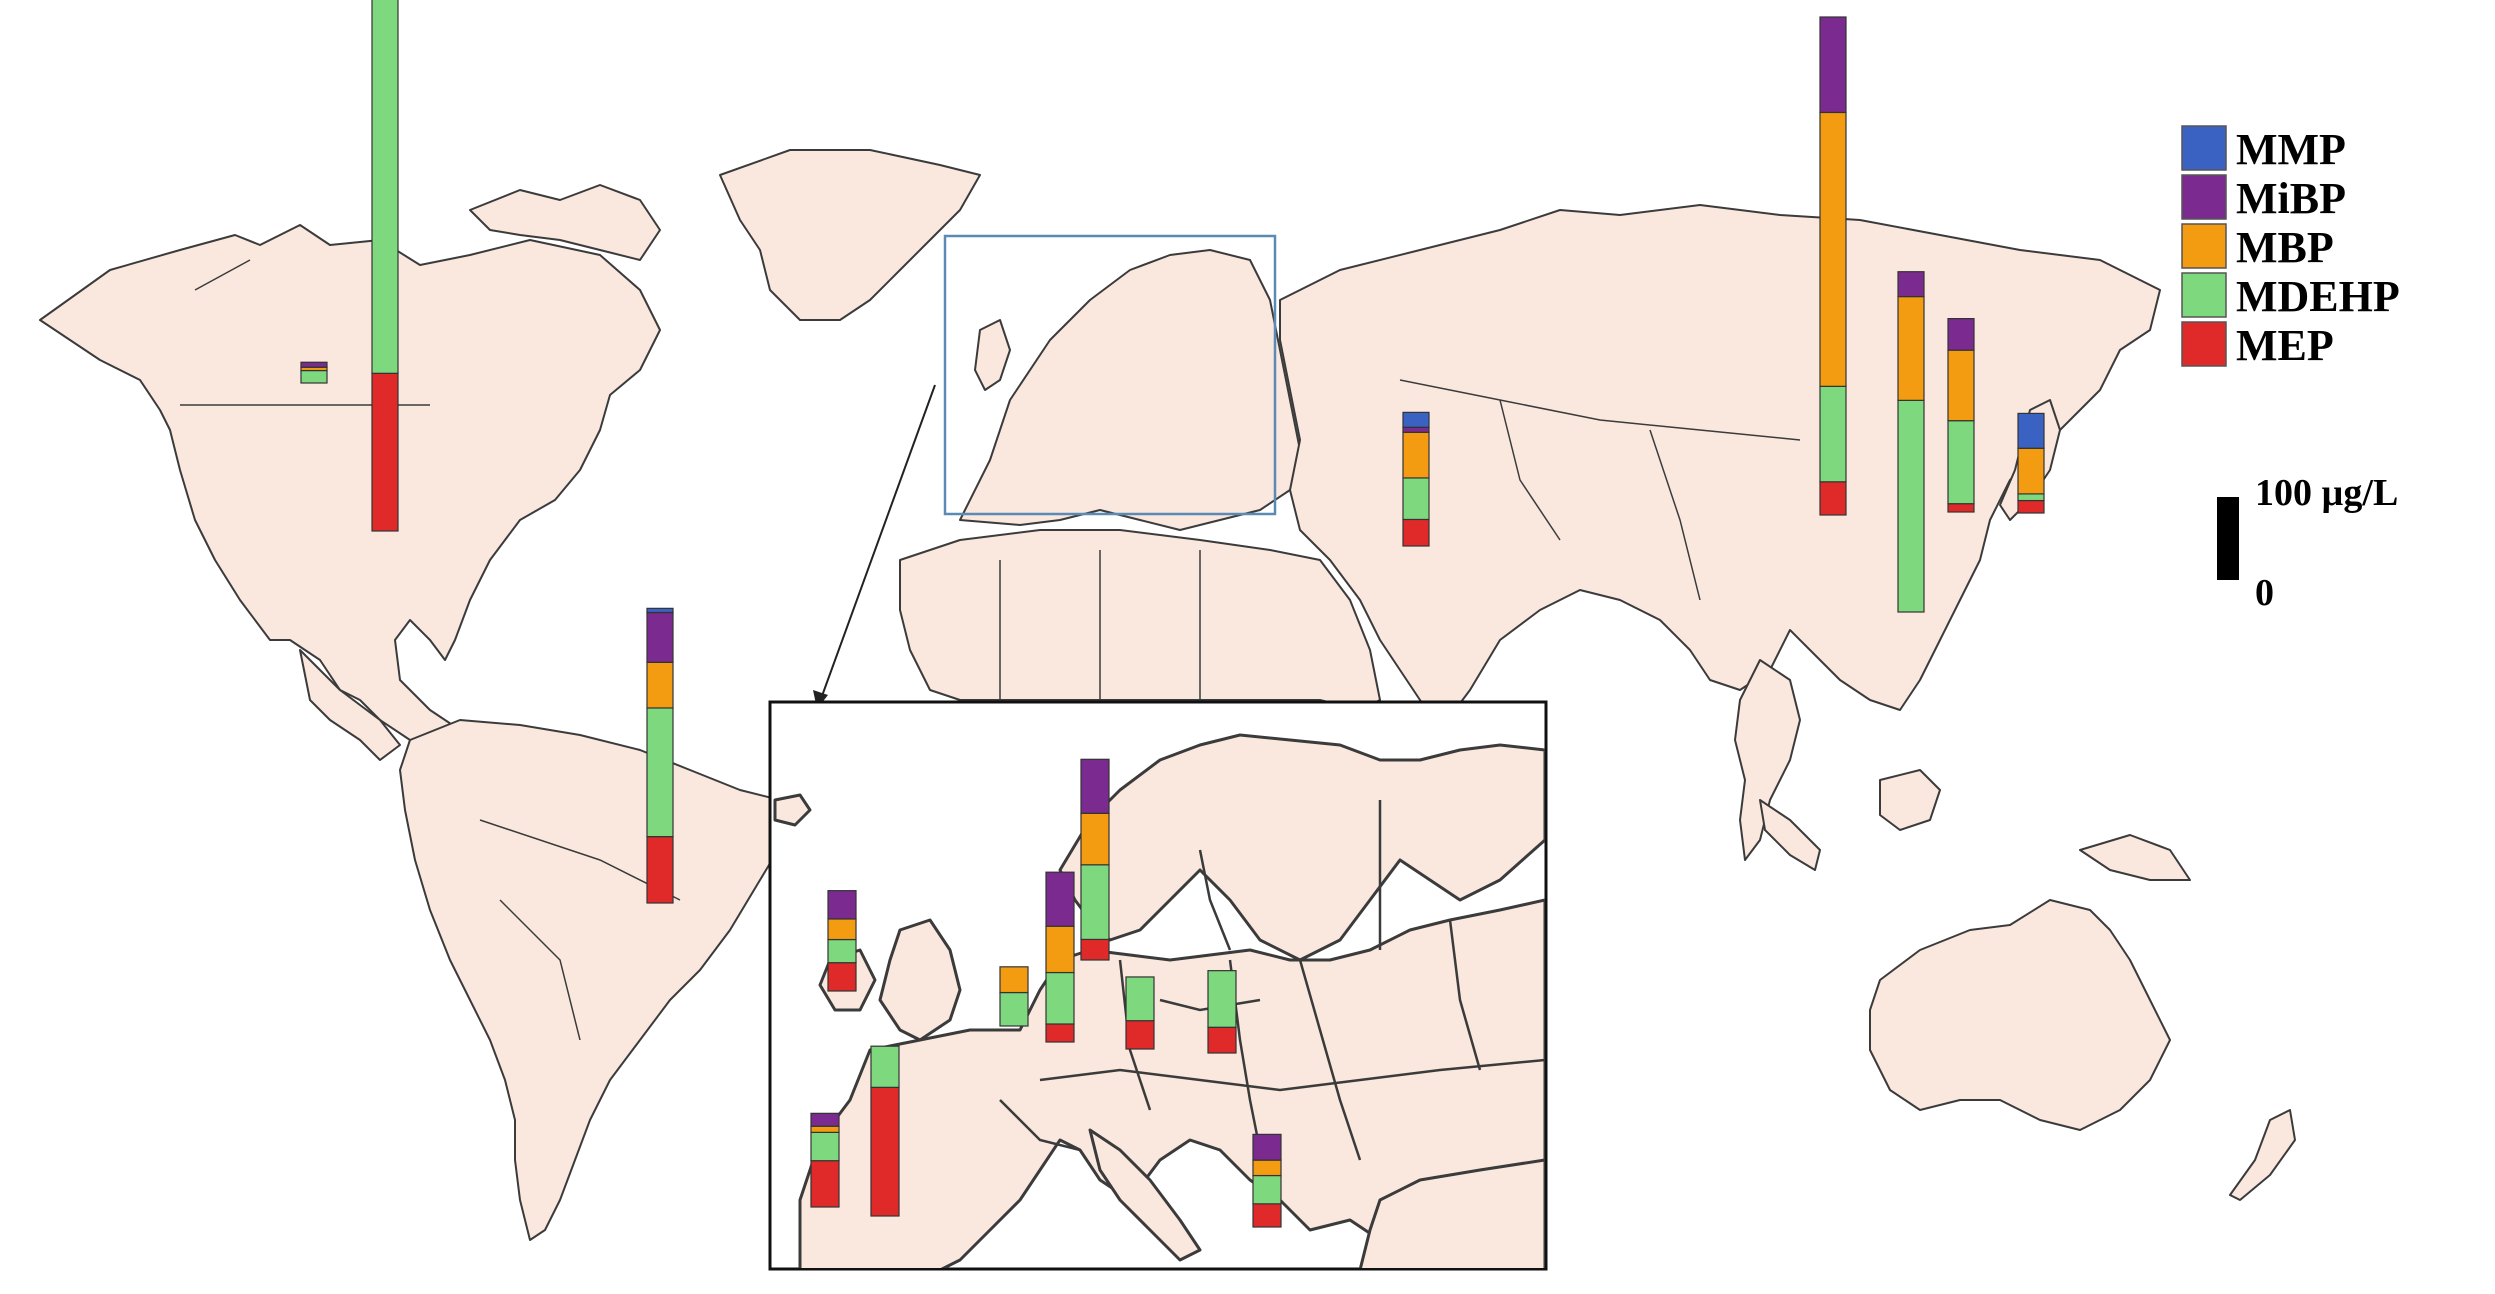 This screenshot has height=1294, width=2495. I want to click on bar-europe-greece, so click(1267, 1180).